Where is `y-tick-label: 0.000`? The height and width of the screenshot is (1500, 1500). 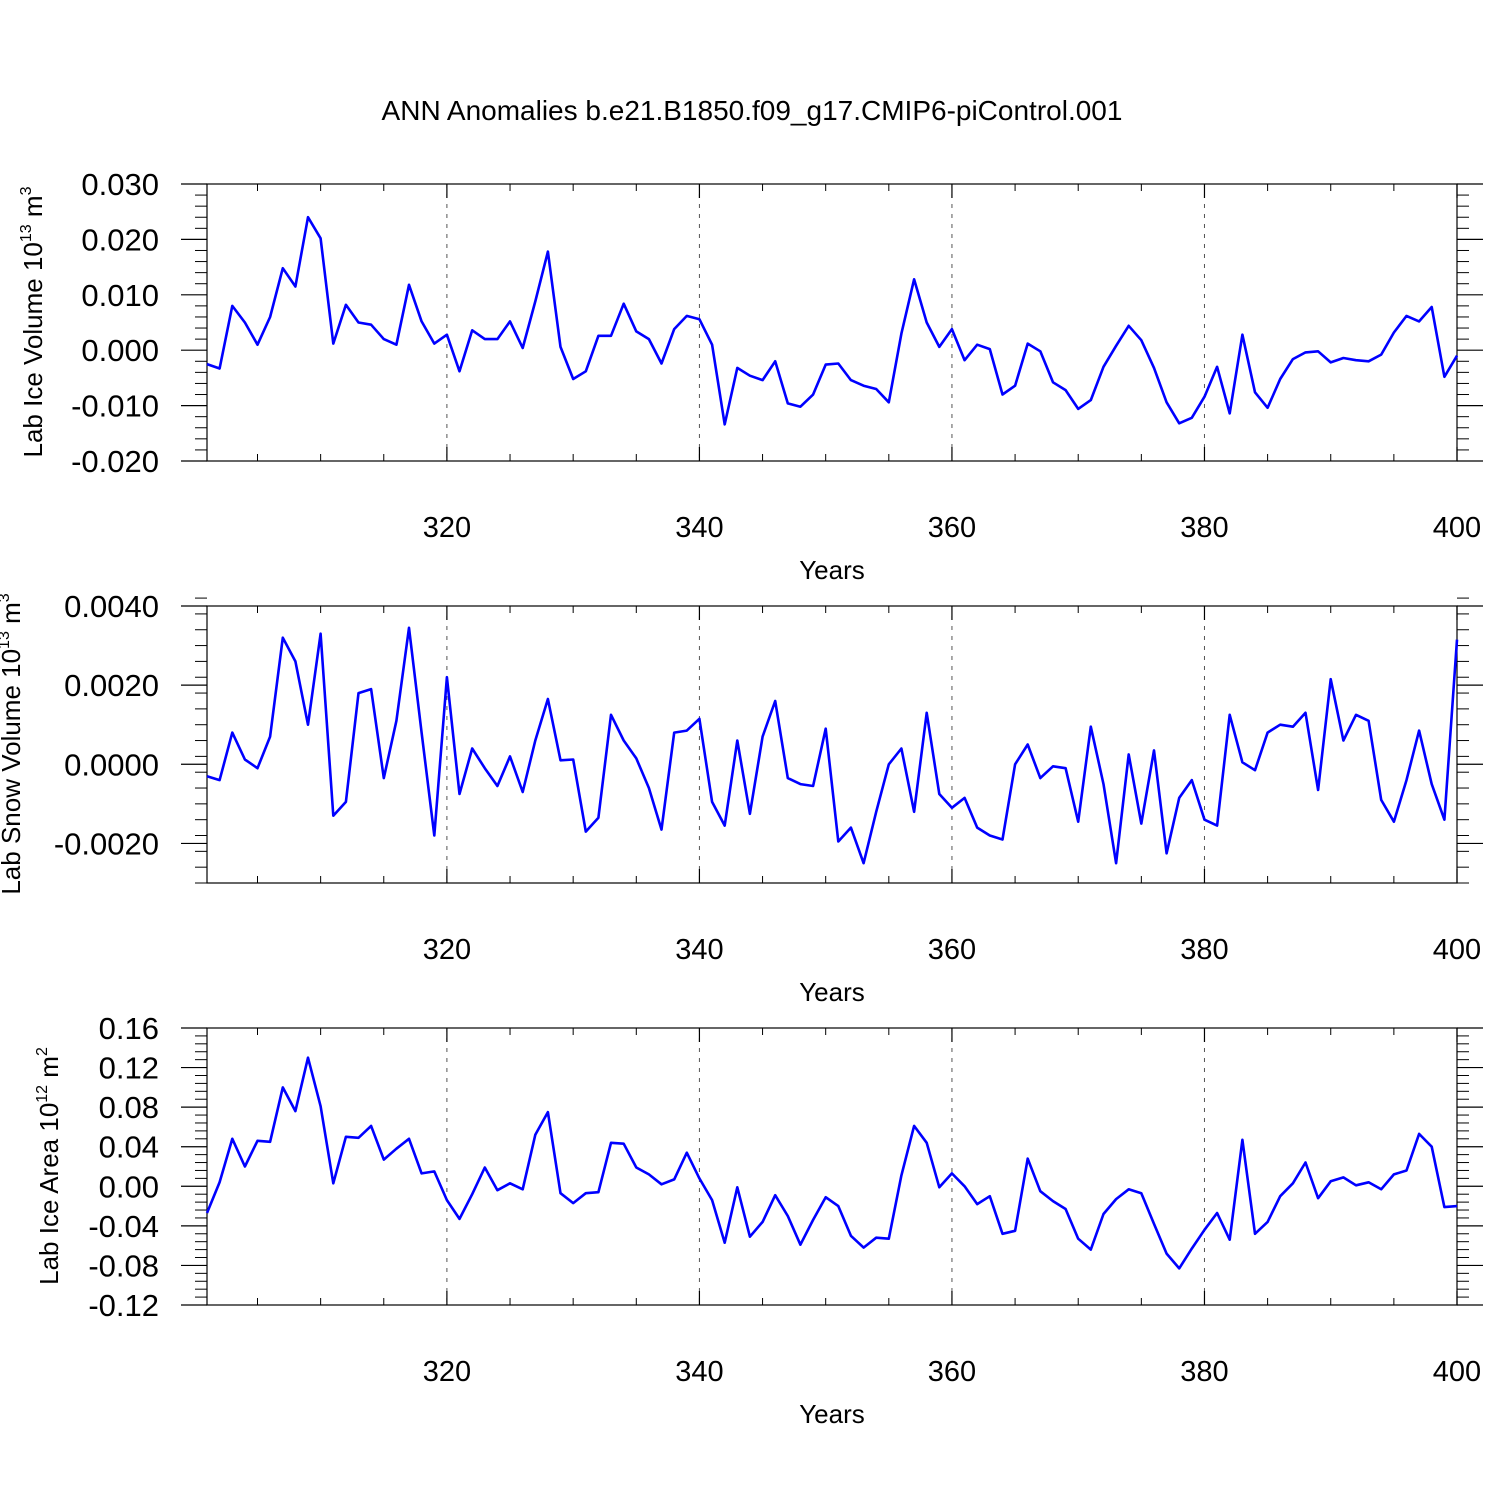
y-tick-label: 0.000 is located at coordinates (120, 350).